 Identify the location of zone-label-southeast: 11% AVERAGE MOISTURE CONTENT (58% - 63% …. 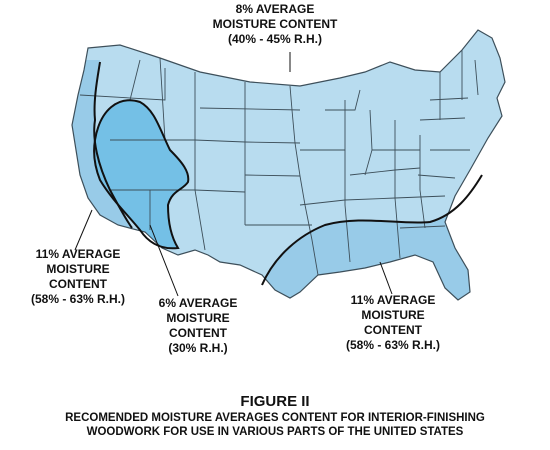
(393, 323).